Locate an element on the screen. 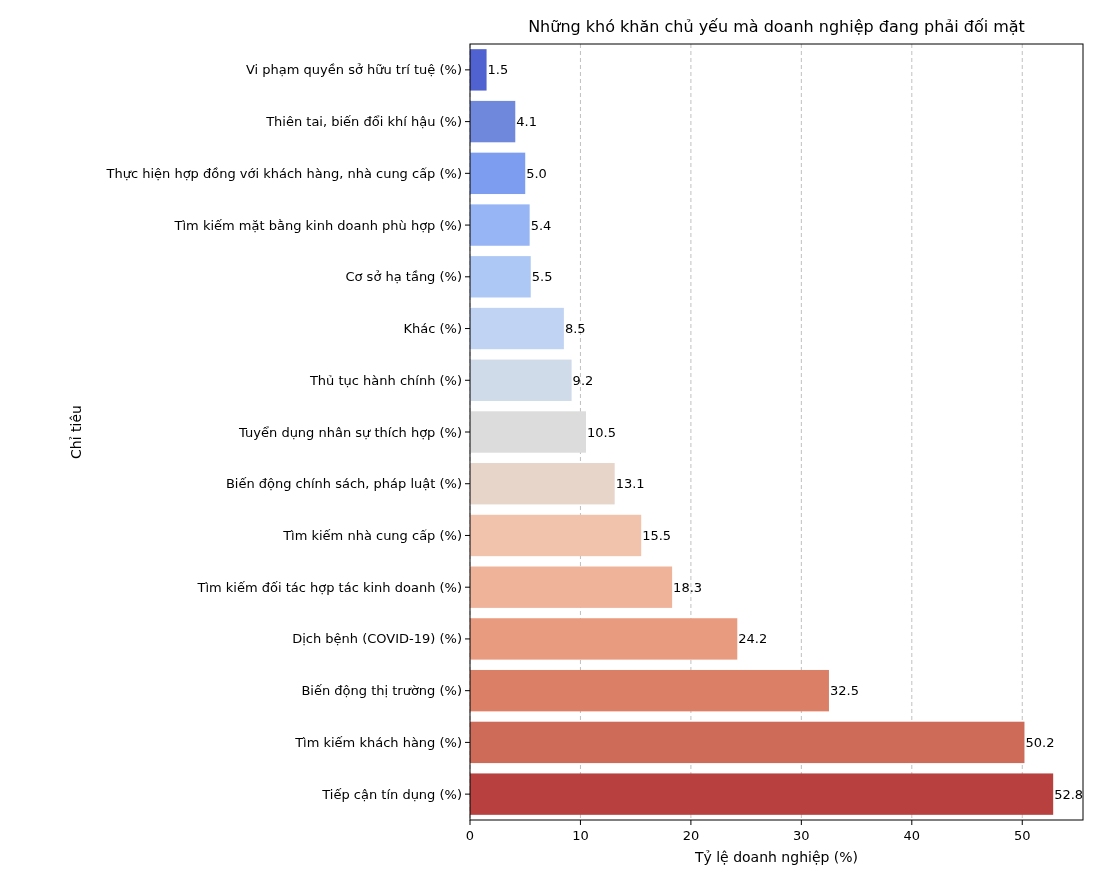 The image size is (1099, 875). y-tick-label: Tìm kiếm đối tác hợp tác kinh doanh (%) is located at coordinates (329, 587).